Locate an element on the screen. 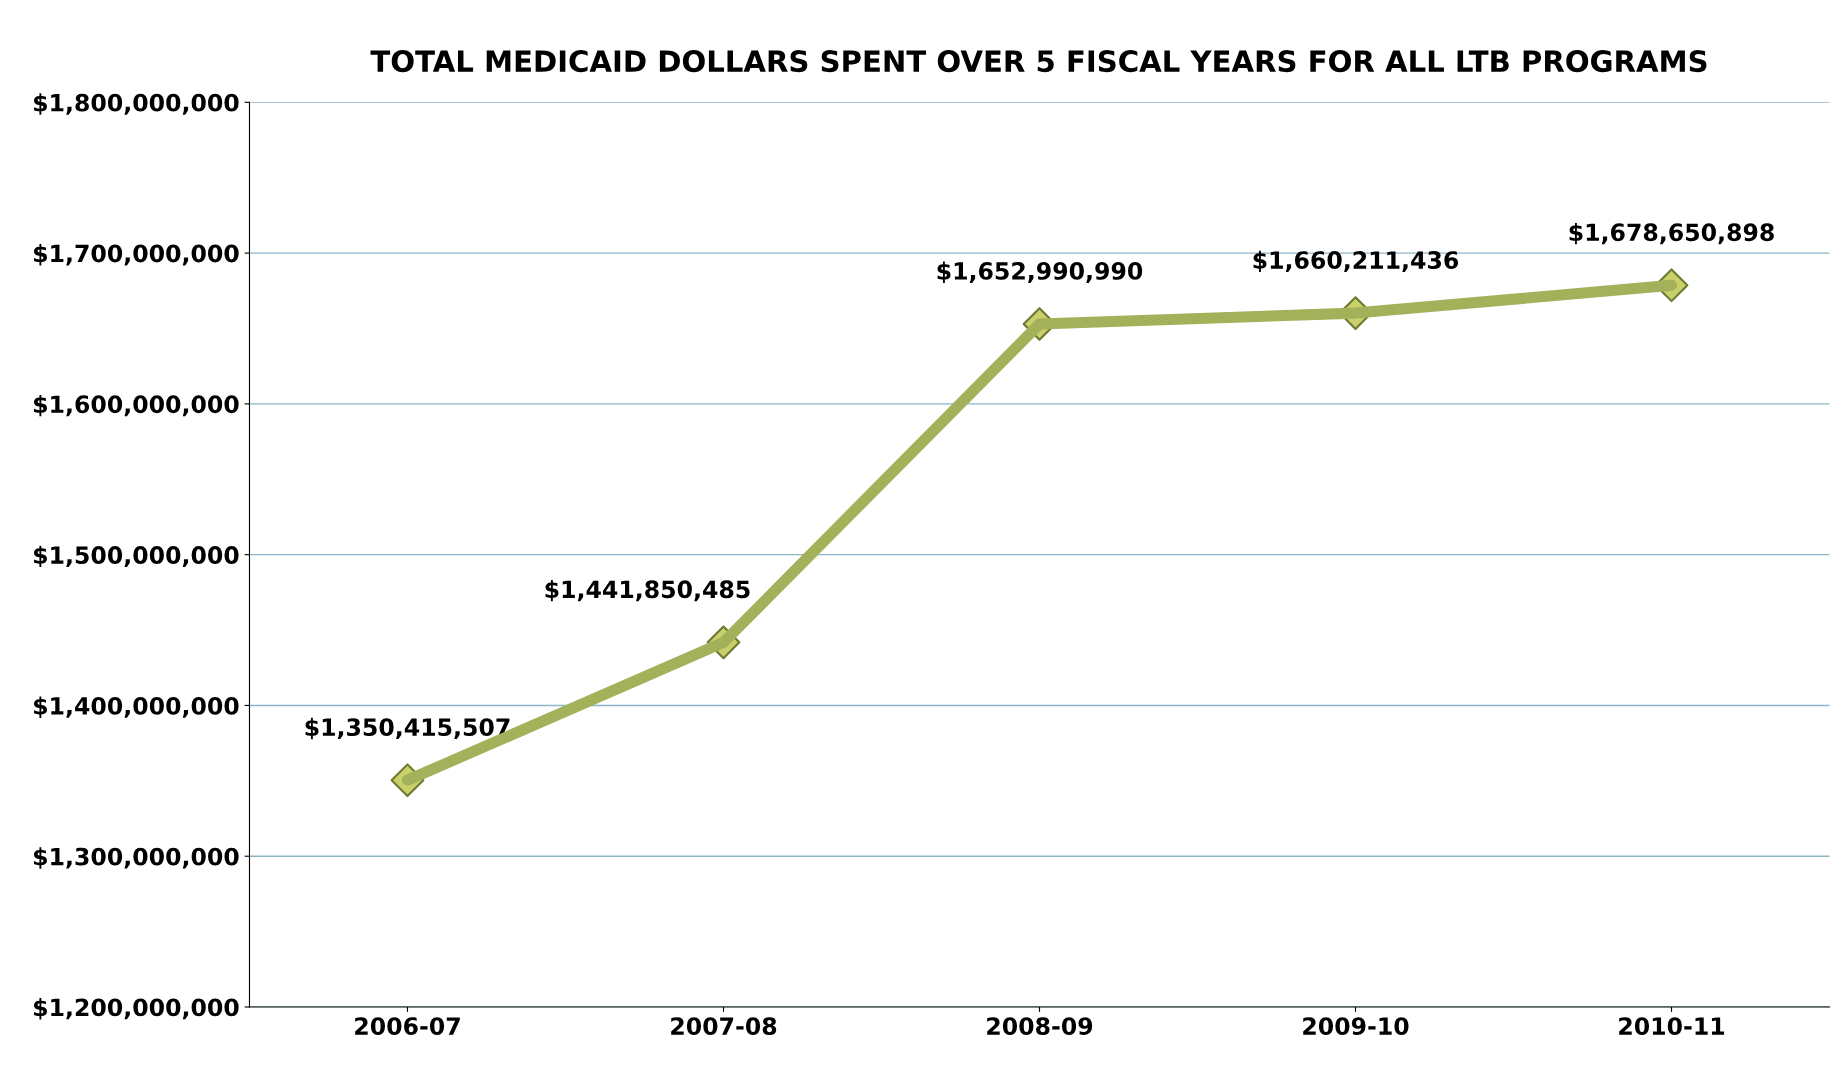 The height and width of the screenshot is (1077, 1848). x-tick-label: 2010-11 is located at coordinates (1672, 1026).